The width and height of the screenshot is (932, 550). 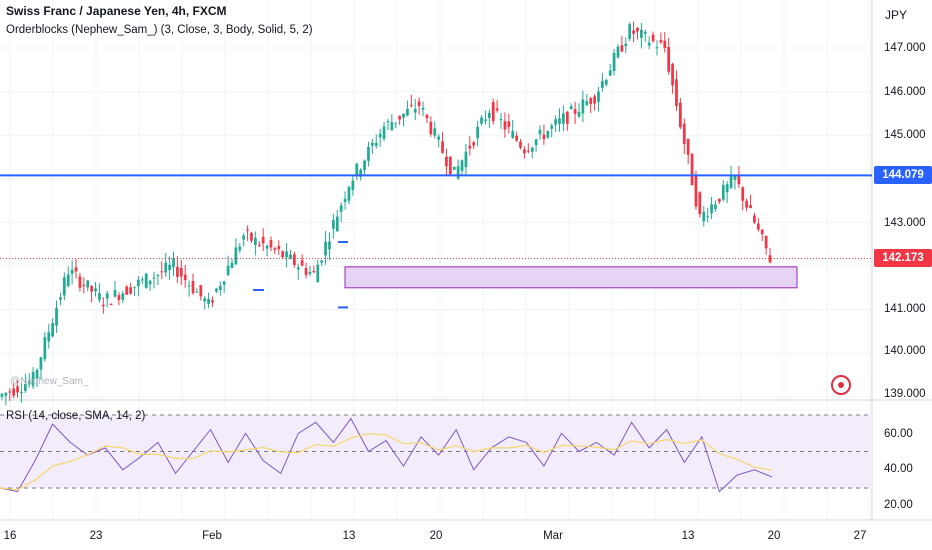 I want to click on rsi-tick: 40.00, so click(x=898, y=469).